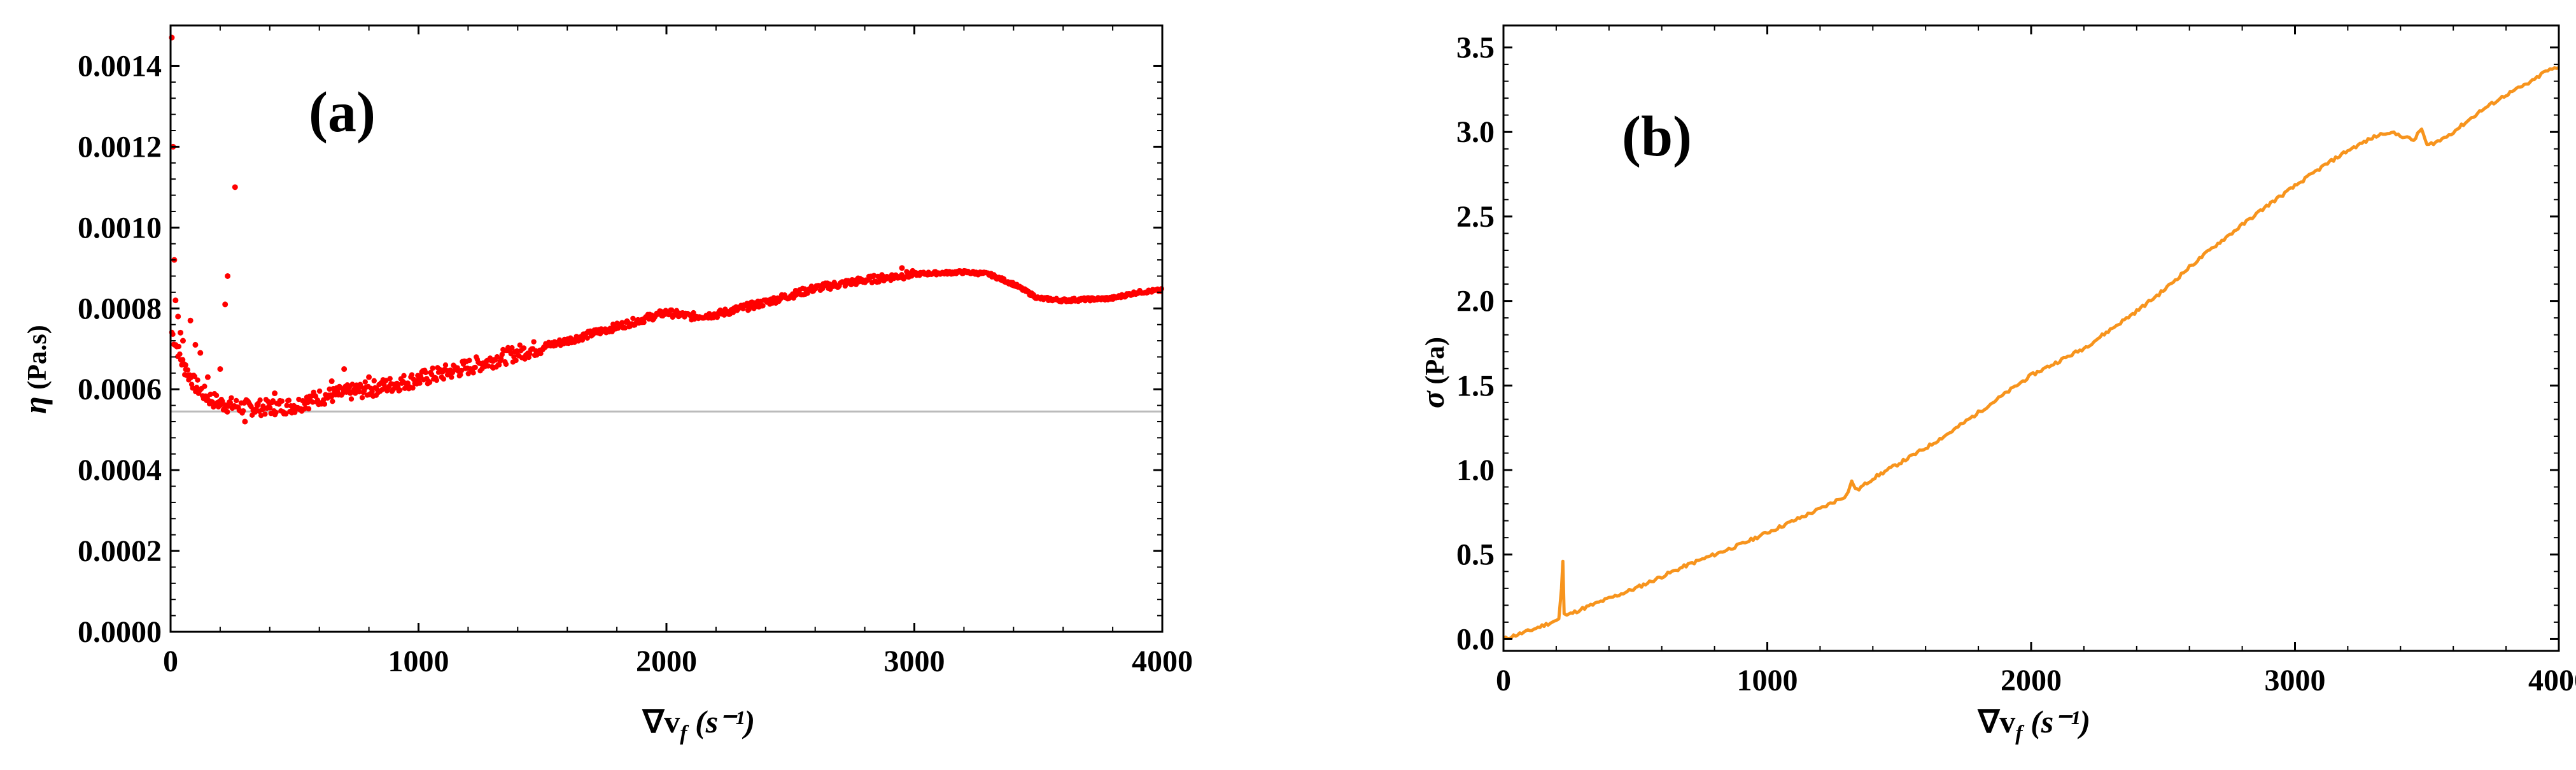 This screenshot has height=770, width=2576. What do you see at coordinates (343, 112) in the screenshot?
I see `panel-label: (a)` at bounding box center [343, 112].